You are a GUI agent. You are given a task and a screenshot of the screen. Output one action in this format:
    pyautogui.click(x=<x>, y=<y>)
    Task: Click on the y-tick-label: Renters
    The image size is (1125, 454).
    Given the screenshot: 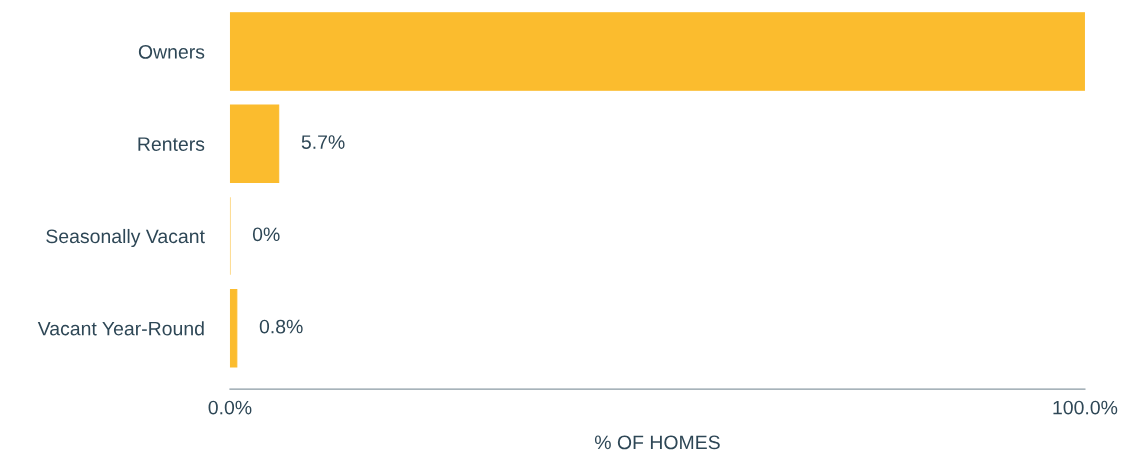 What is the action you would take?
    pyautogui.click(x=171, y=144)
    